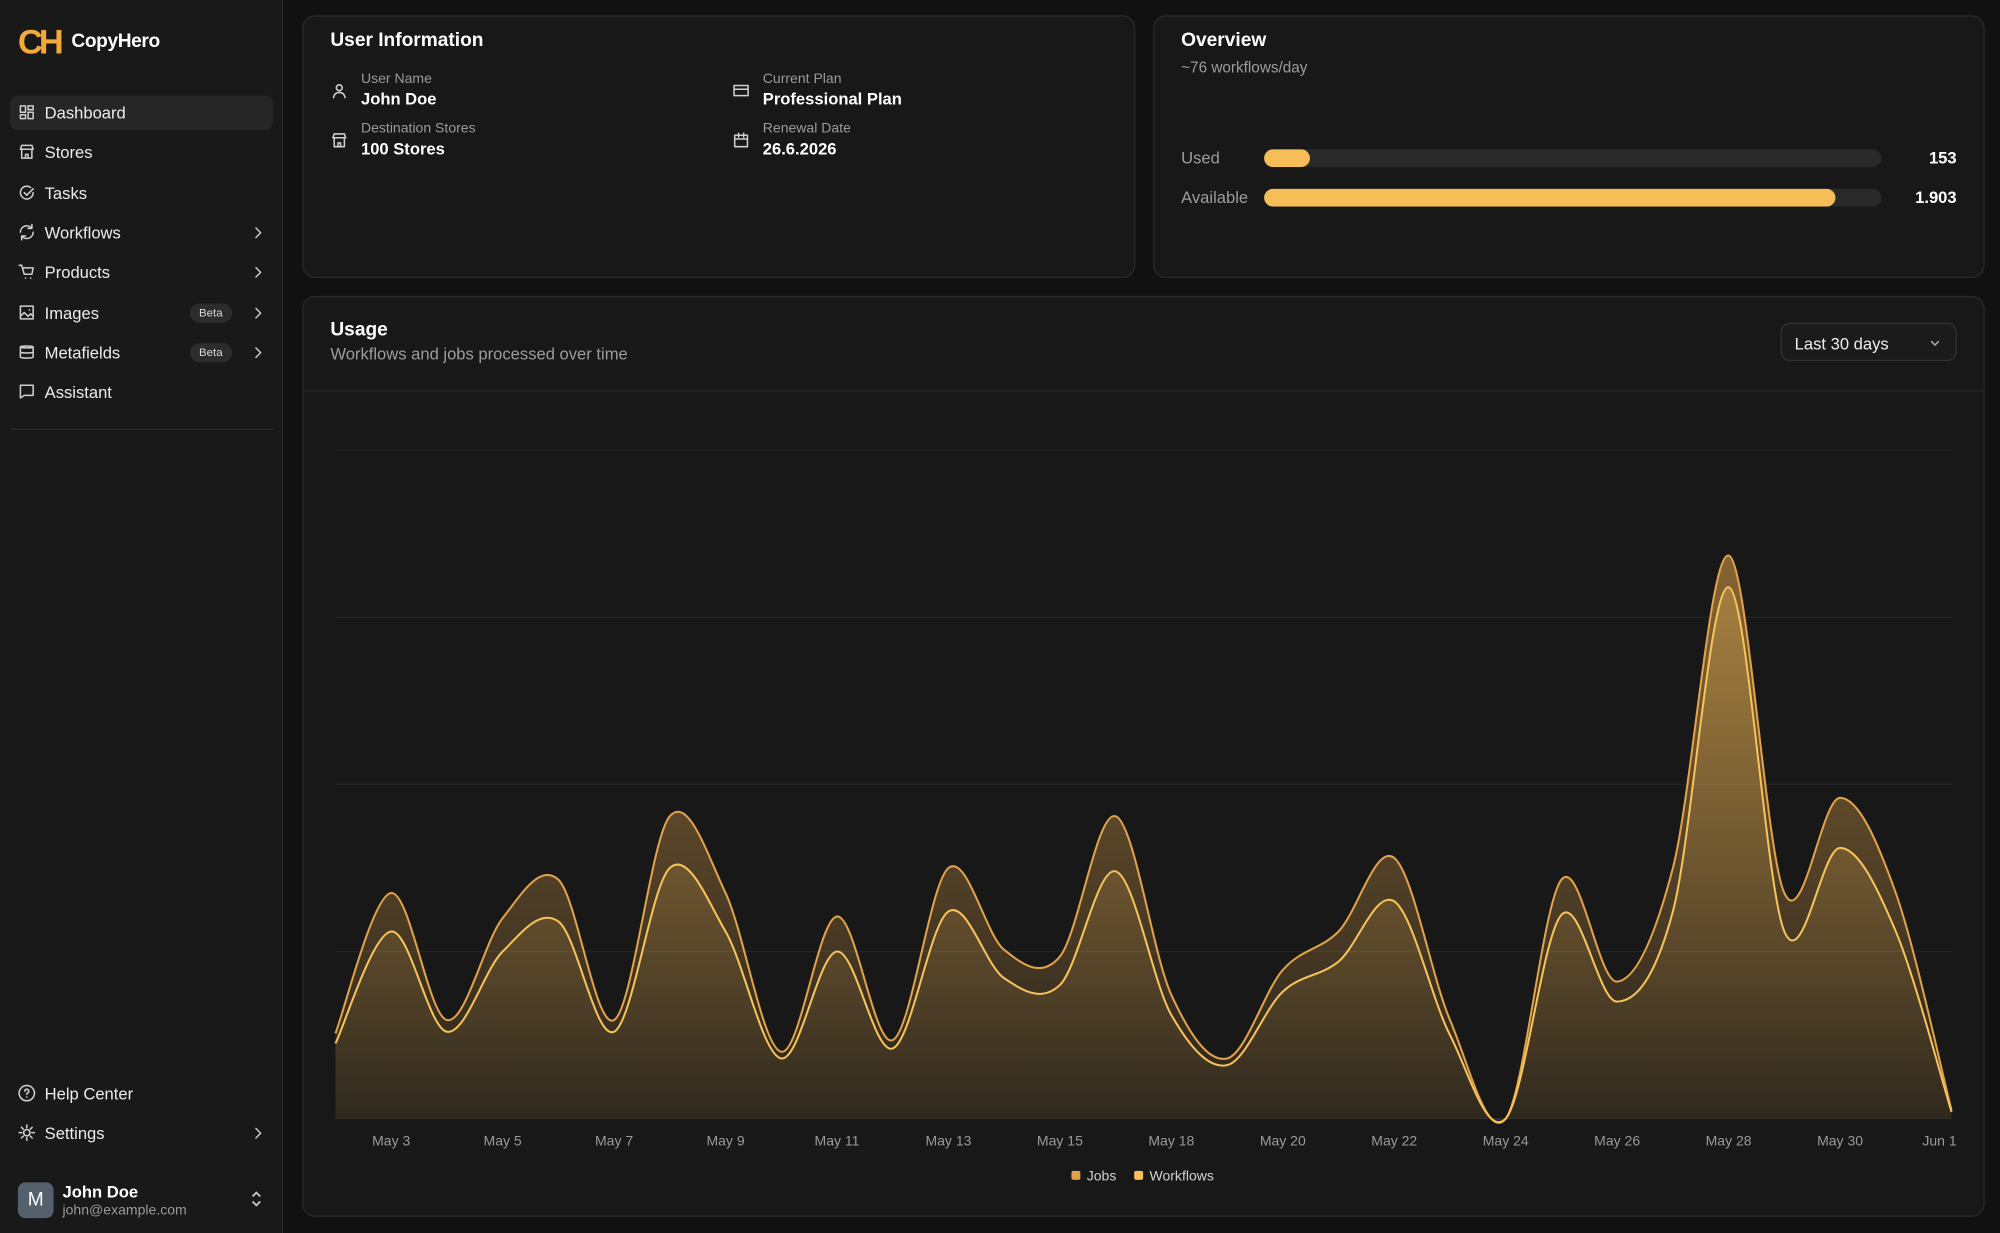 This screenshot has width=2000, height=1233. I want to click on x-tick-label: May 18, so click(1171, 1140).